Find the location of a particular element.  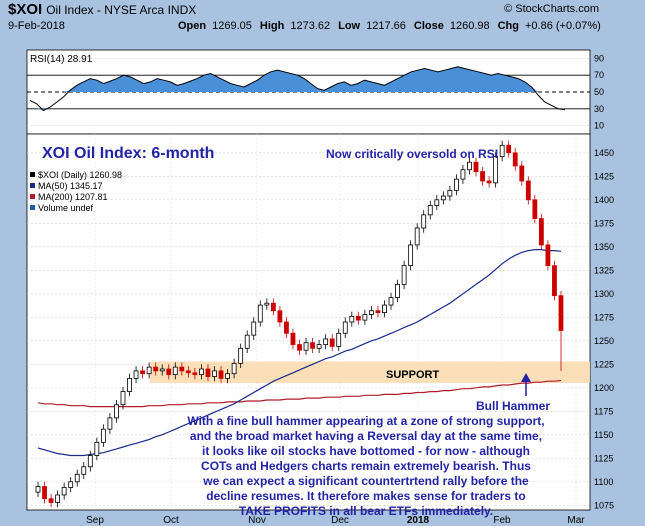

close-label: Close is located at coordinates (428, 26).